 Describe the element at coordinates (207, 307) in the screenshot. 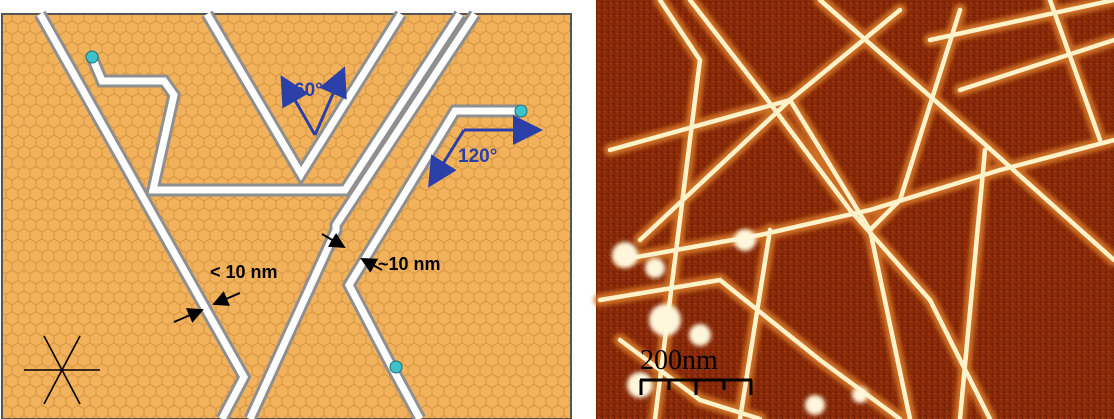

I see `gap-dimension-arrows` at that location.